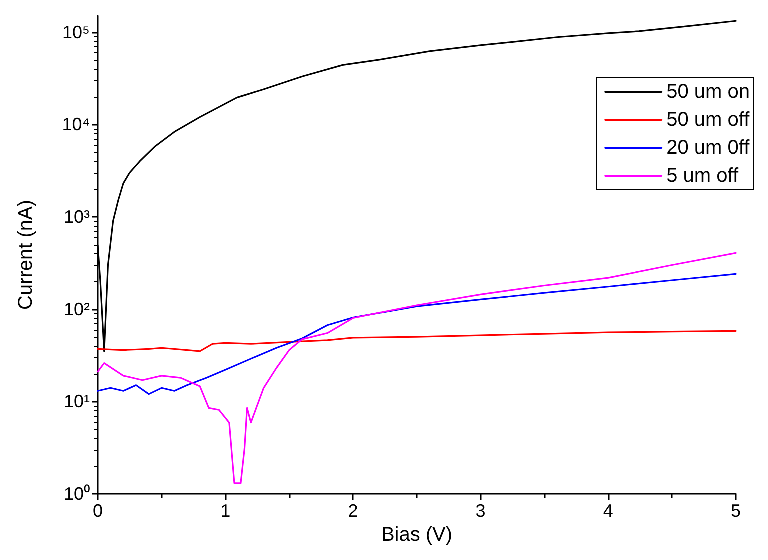 This screenshot has height=560, width=768. Describe the element at coordinates (225, 511) in the screenshot. I see `x-tick-label: 1` at that location.